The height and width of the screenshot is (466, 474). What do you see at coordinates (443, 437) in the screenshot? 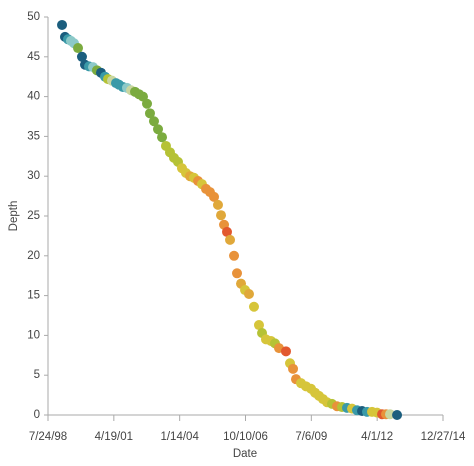
I see `x-tick-label: 12/27/14` at bounding box center [443, 437].